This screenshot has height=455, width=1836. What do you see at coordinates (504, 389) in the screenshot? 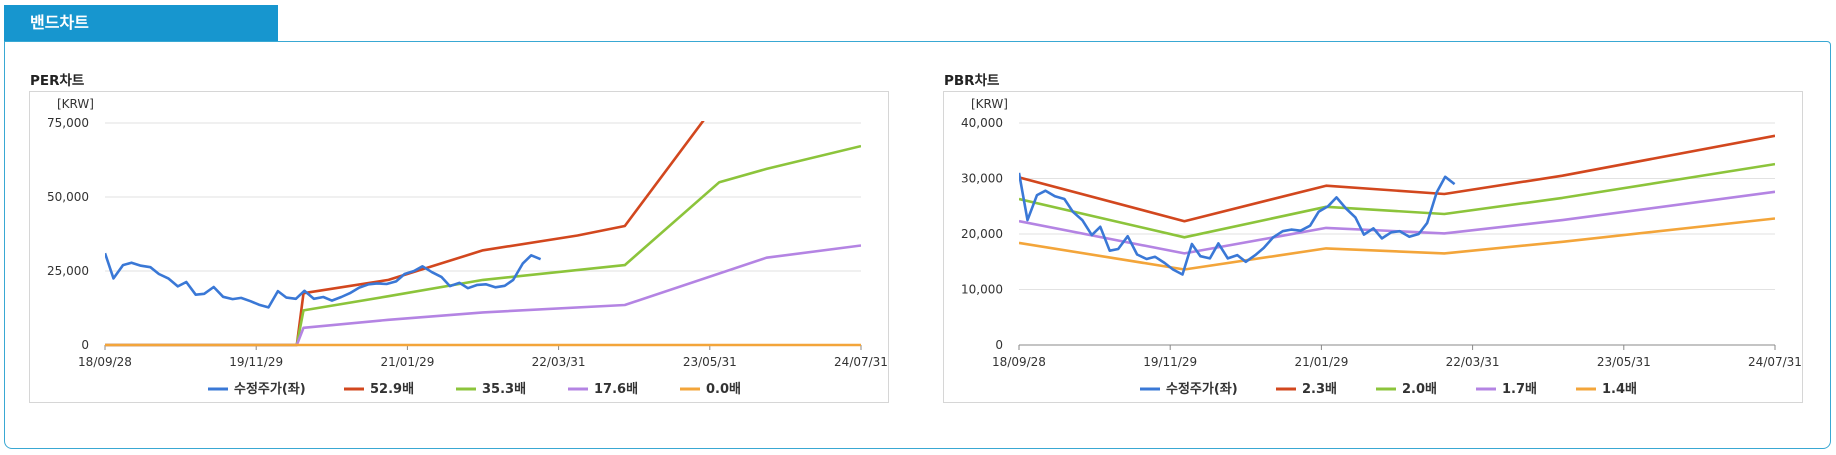
I see `legend-label: 35.3배` at bounding box center [504, 389].